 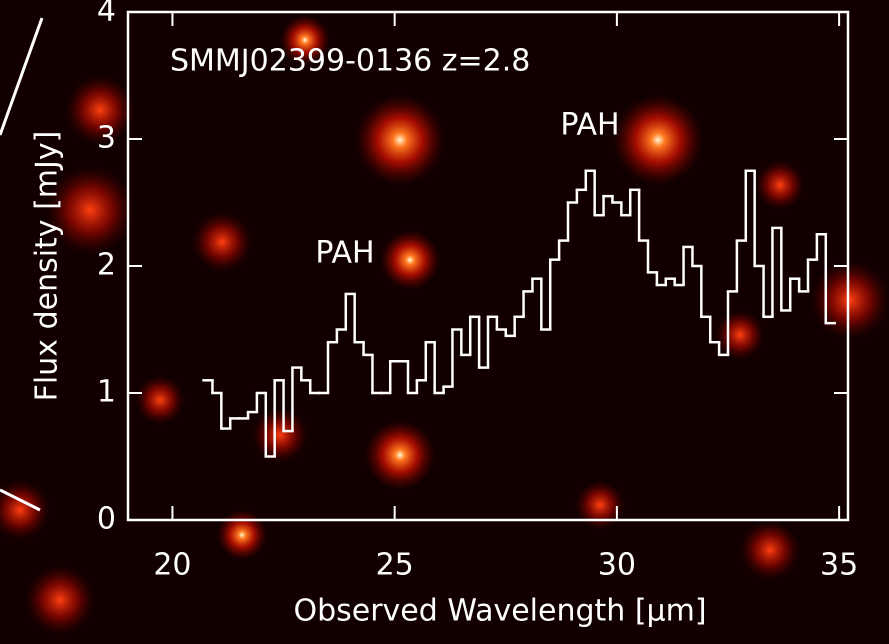 What do you see at coordinates (106, 14) in the screenshot?
I see `y-tick-label: 4` at bounding box center [106, 14].